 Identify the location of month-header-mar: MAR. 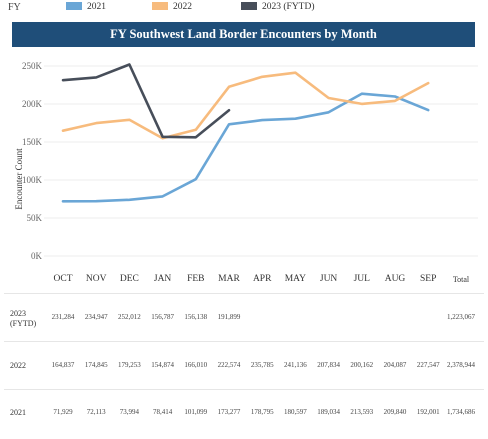
(229, 279).